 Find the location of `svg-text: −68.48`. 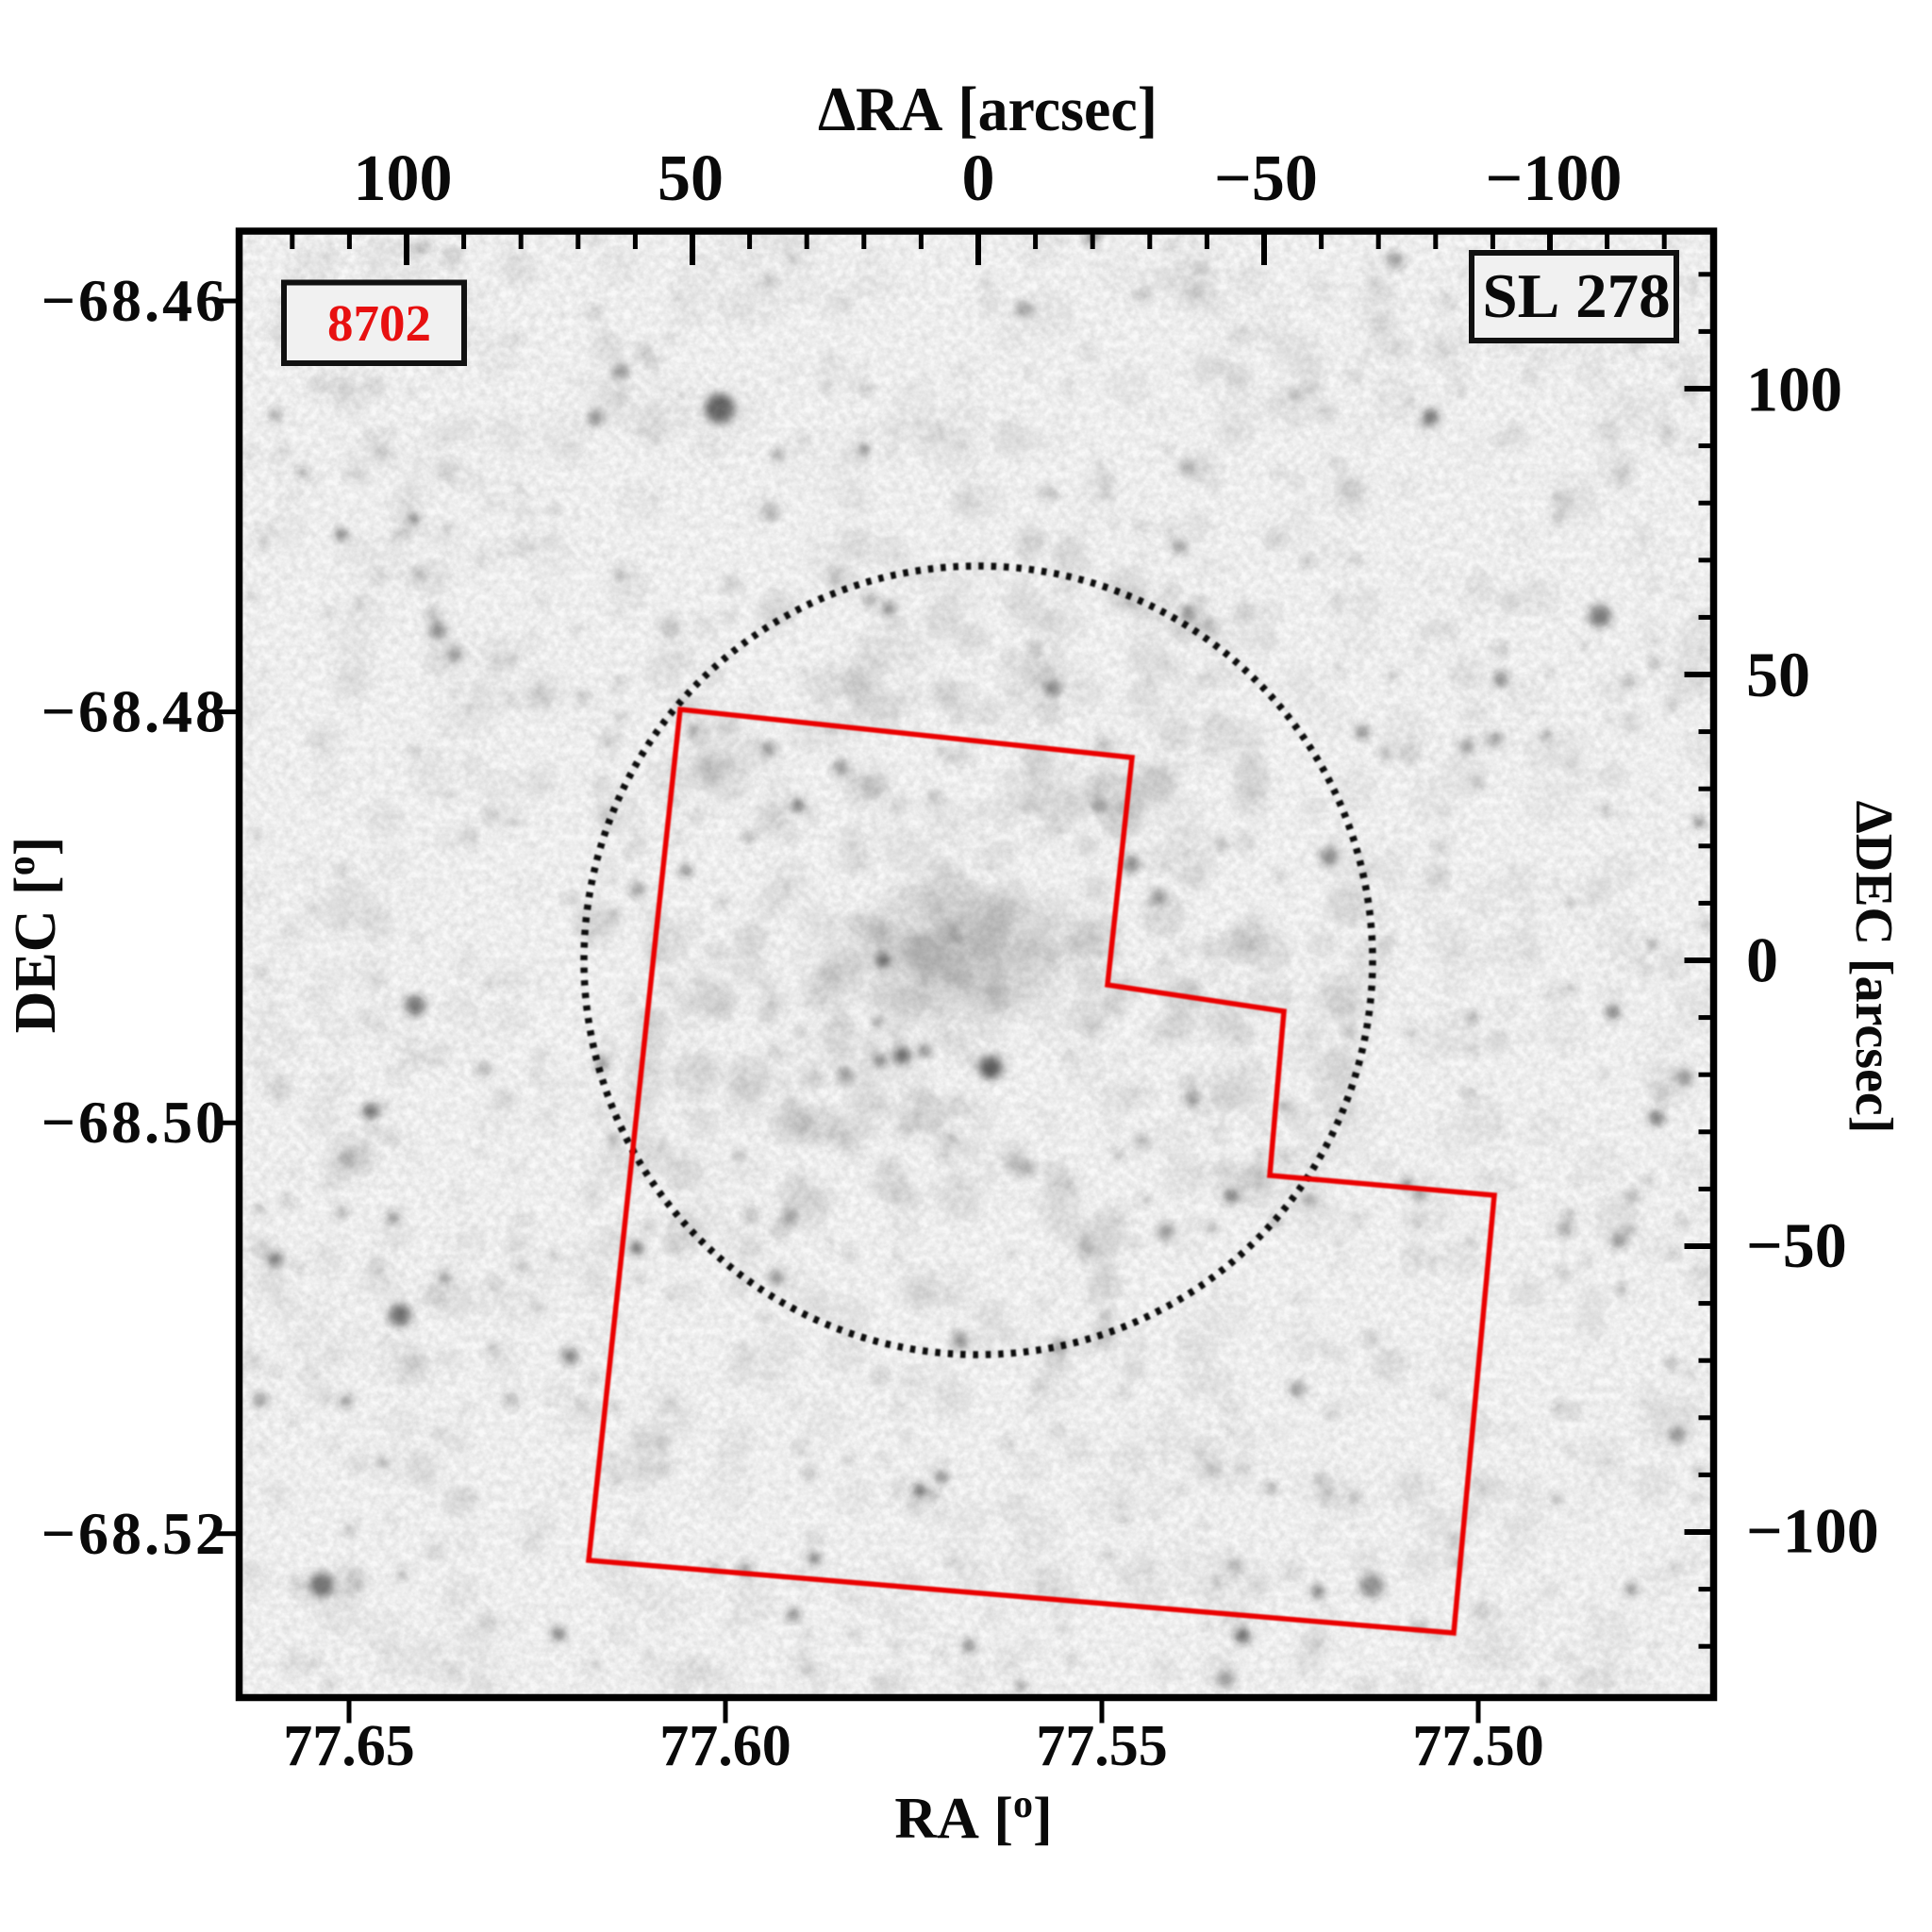

svg-text: −68.48 is located at coordinates (135, 712).